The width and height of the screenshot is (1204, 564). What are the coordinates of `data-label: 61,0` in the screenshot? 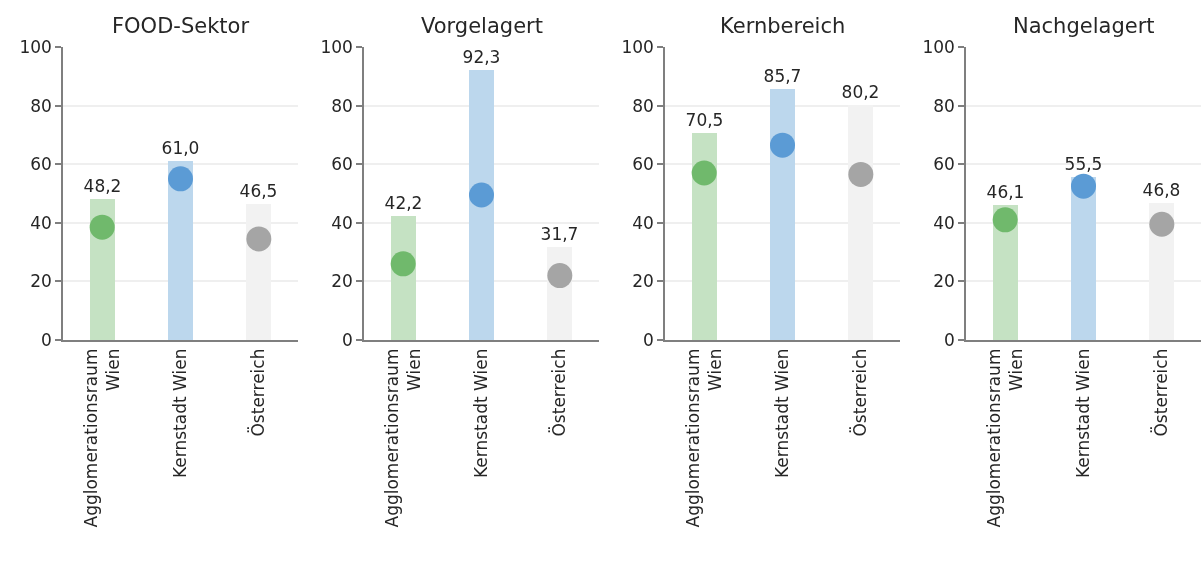 It's located at (180, 148).